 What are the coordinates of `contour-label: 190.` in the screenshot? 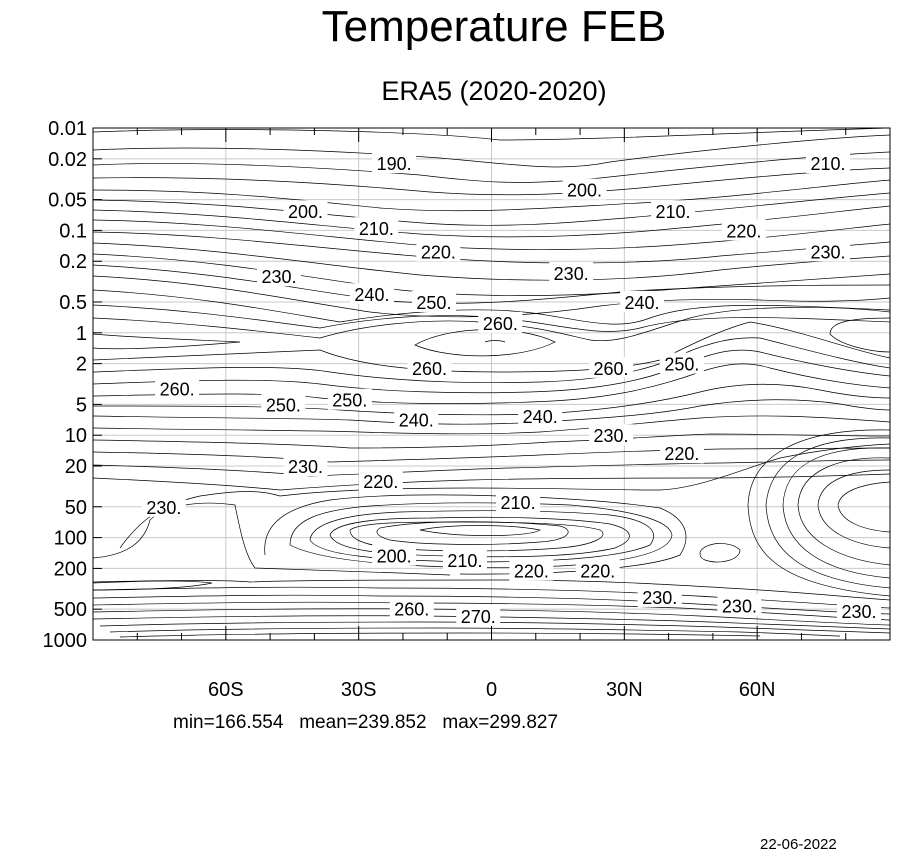 It's located at (394, 164).